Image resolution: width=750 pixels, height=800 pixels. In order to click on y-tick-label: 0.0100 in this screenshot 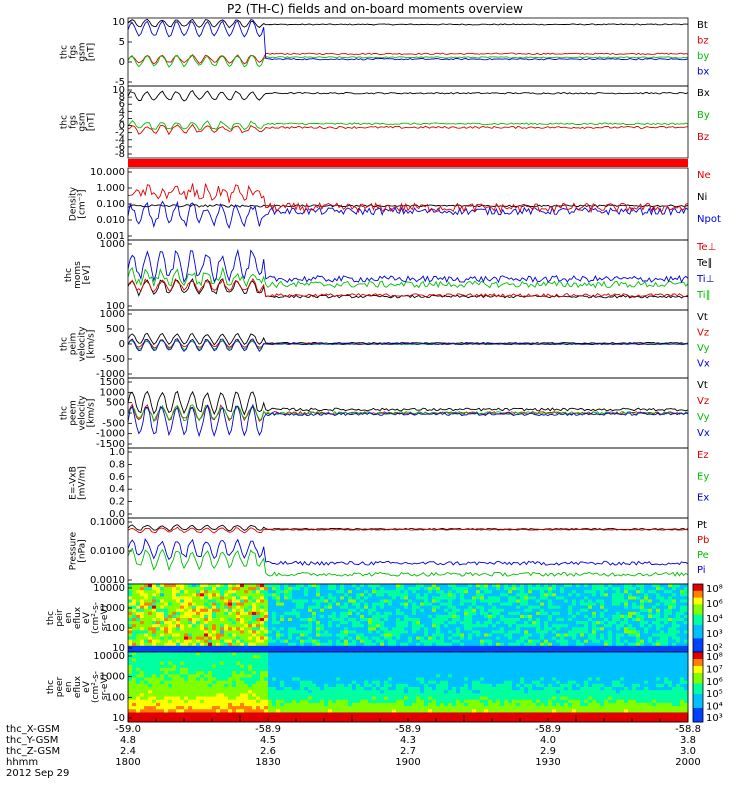, I will do `click(107, 551)`.